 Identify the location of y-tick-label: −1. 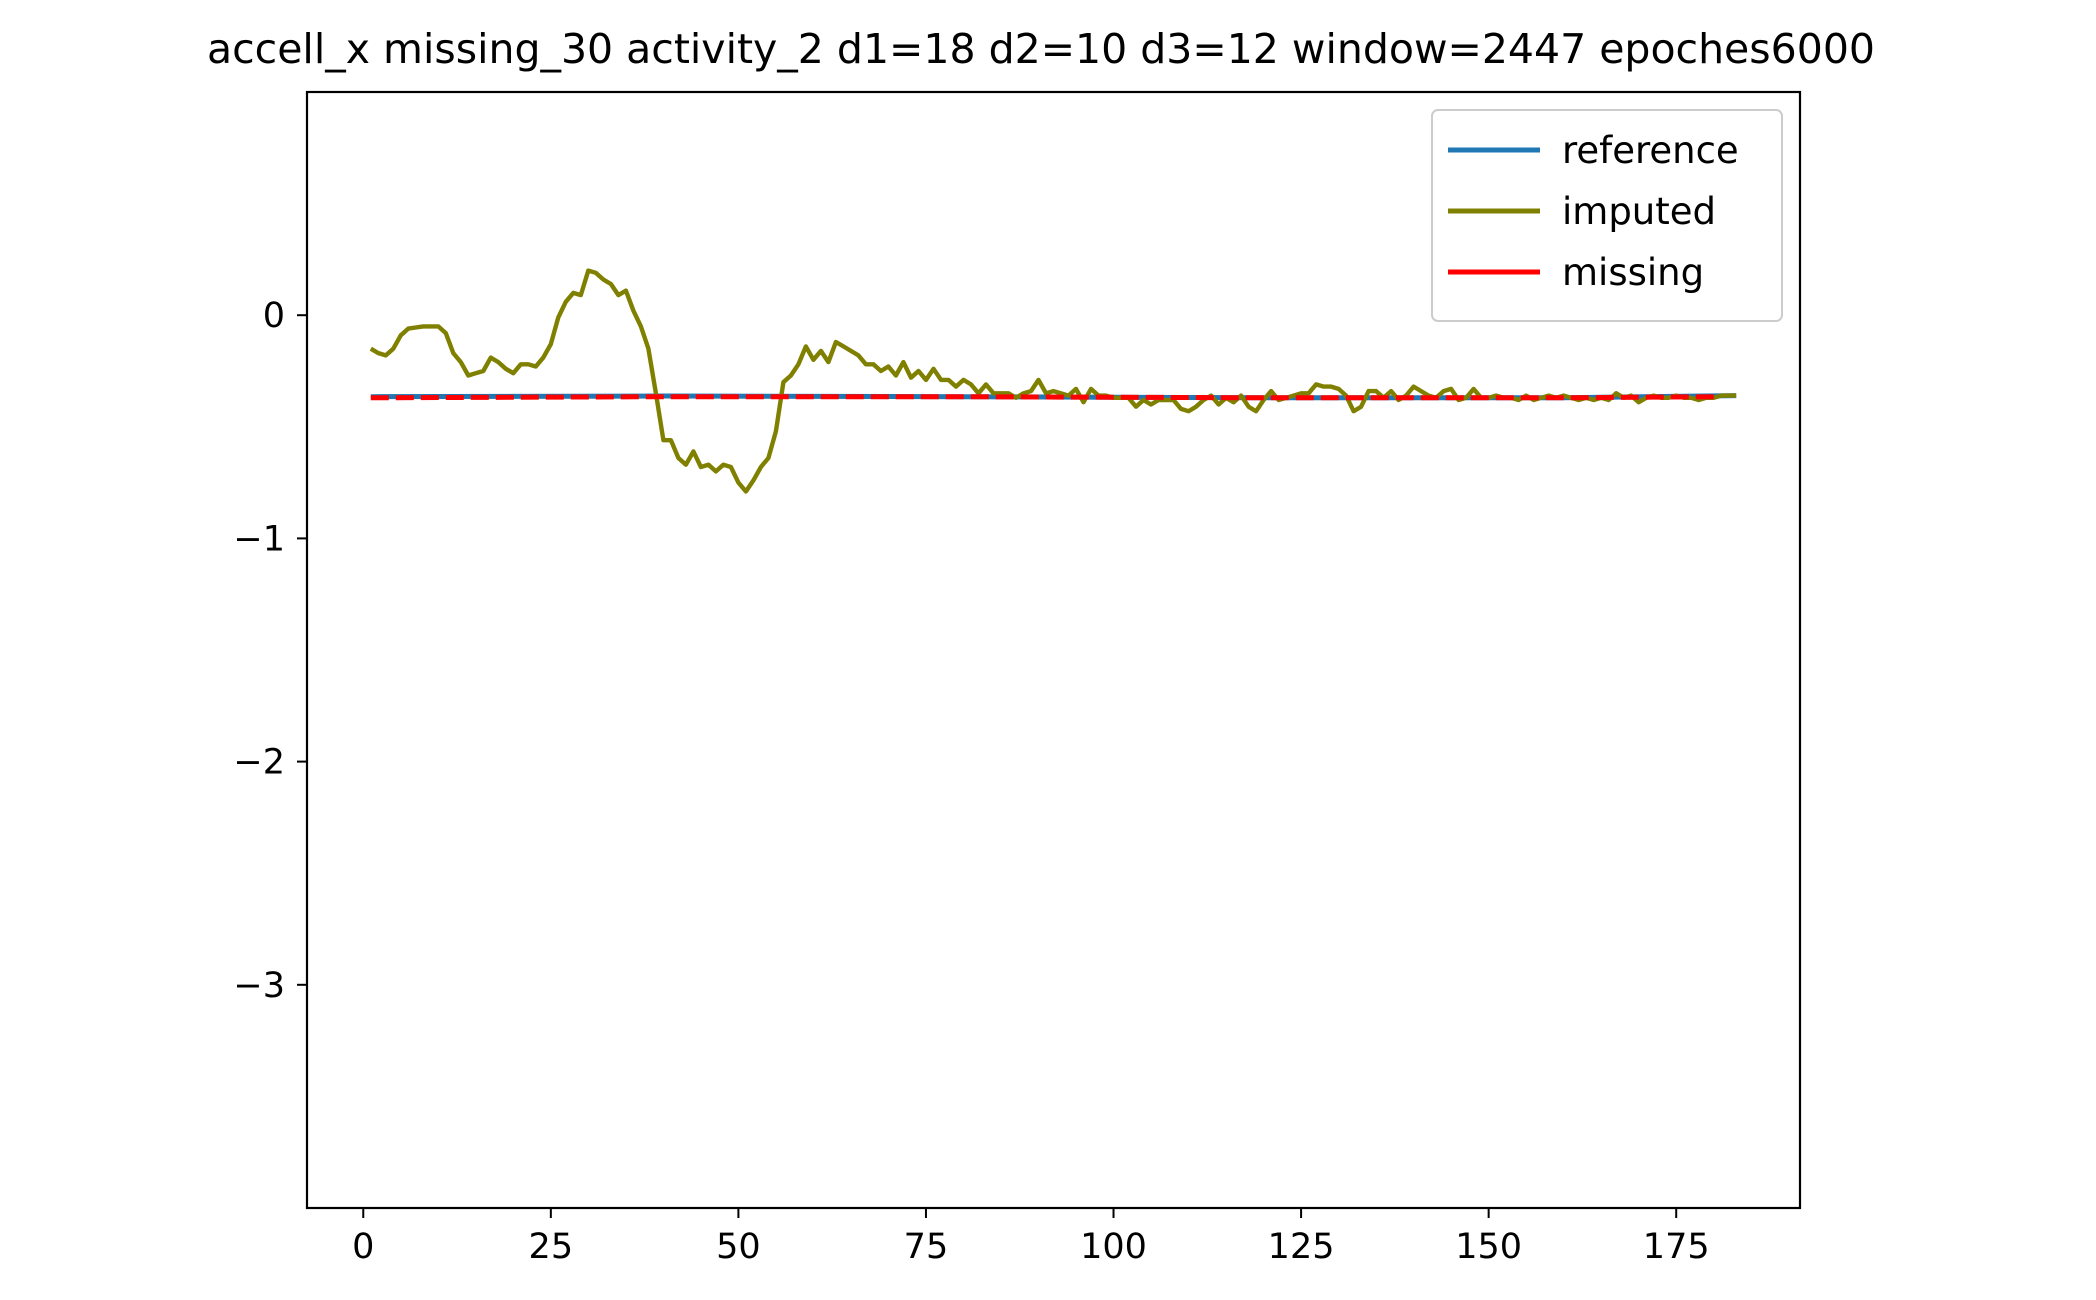
(259, 539).